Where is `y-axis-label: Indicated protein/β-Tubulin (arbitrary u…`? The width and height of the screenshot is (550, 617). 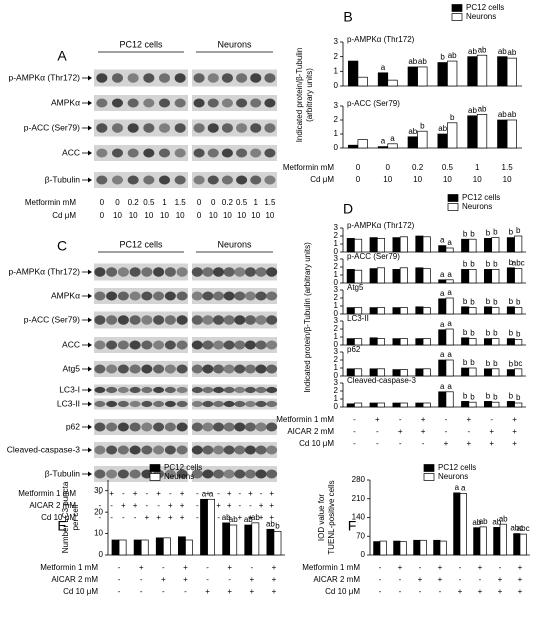
y-axis-label: Indicated protein/β-Tubulin (arbitrary u… is located at coordinates (307, 317).